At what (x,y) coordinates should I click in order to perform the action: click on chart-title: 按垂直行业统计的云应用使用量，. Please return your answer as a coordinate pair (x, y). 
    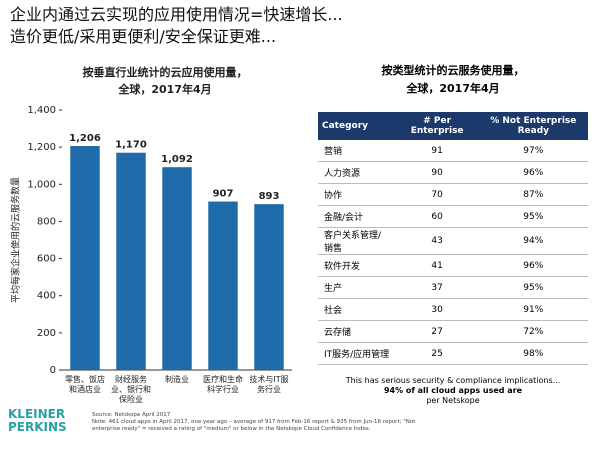
    Looking at the image, I should click on (165, 72).